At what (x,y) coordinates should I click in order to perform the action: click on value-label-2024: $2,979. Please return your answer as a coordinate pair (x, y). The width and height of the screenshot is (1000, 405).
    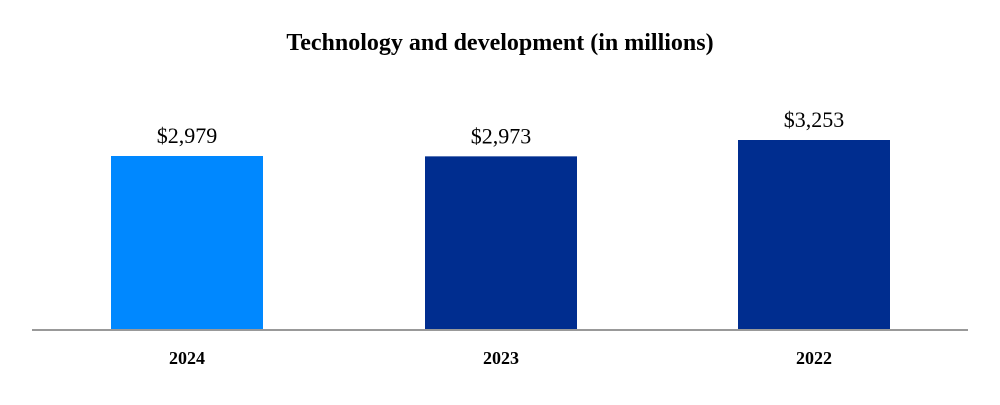
    Looking at the image, I should click on (187, 135).